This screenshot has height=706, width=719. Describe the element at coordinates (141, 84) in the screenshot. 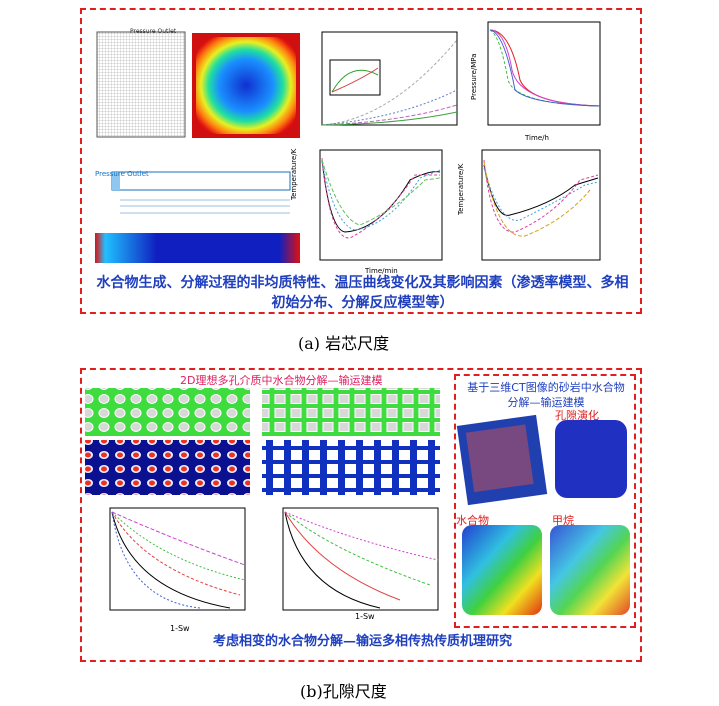

I see `mesh-image` at that location.